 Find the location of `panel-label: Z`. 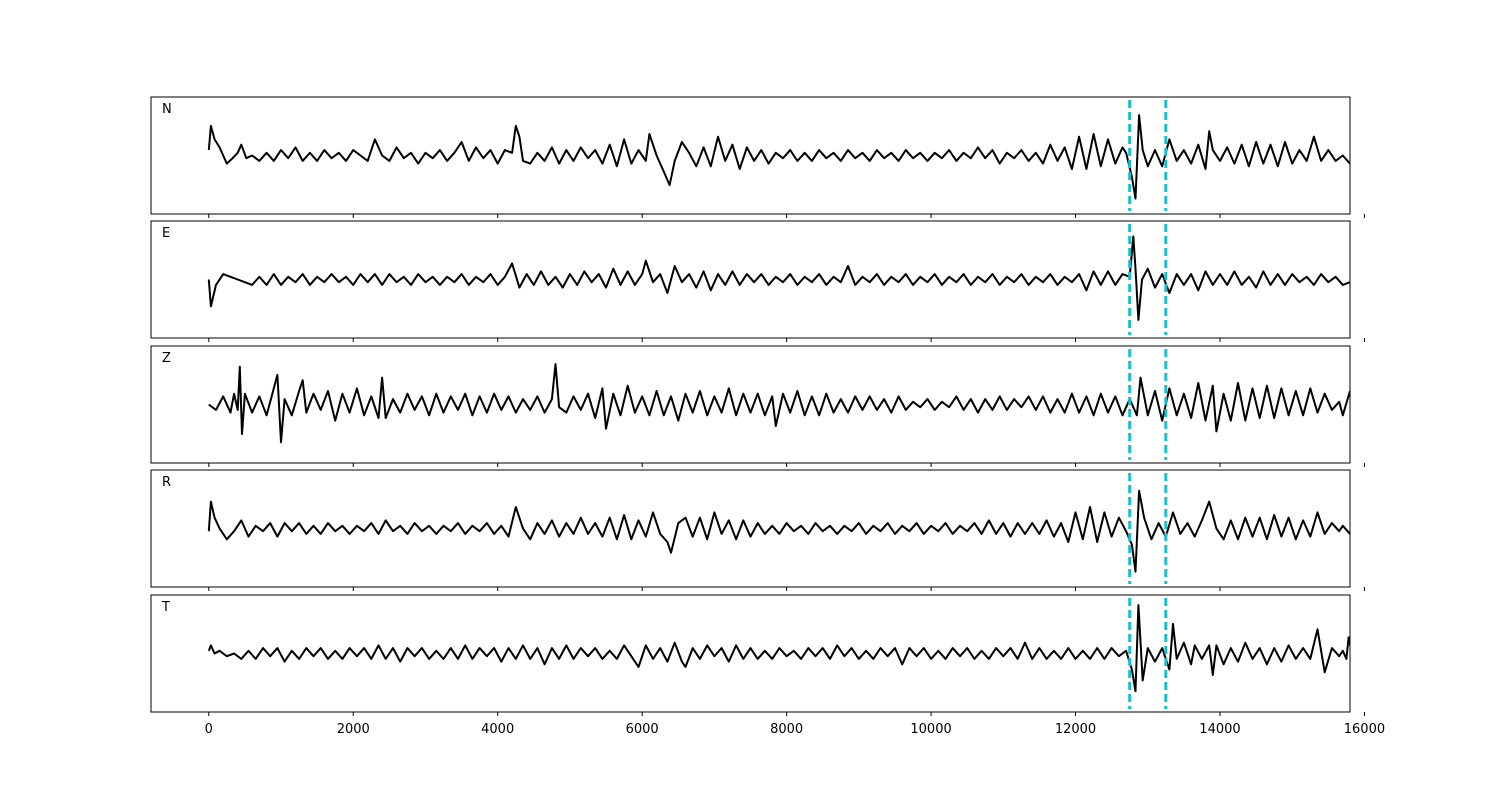

panel-label: Z is located at coordinates (166, 358).